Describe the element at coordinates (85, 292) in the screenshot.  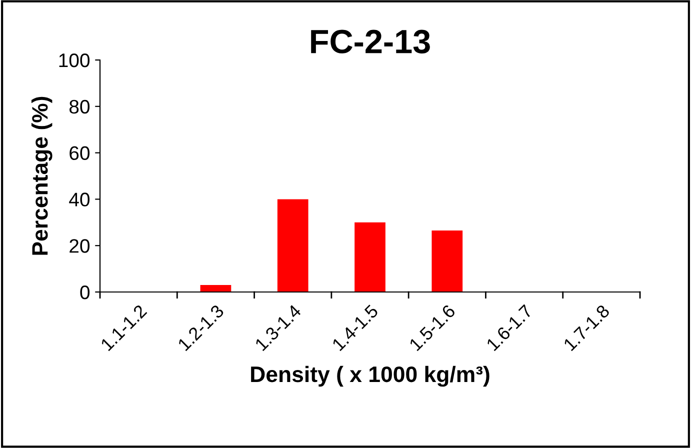
I see `y-tick-label: 0` at that location.